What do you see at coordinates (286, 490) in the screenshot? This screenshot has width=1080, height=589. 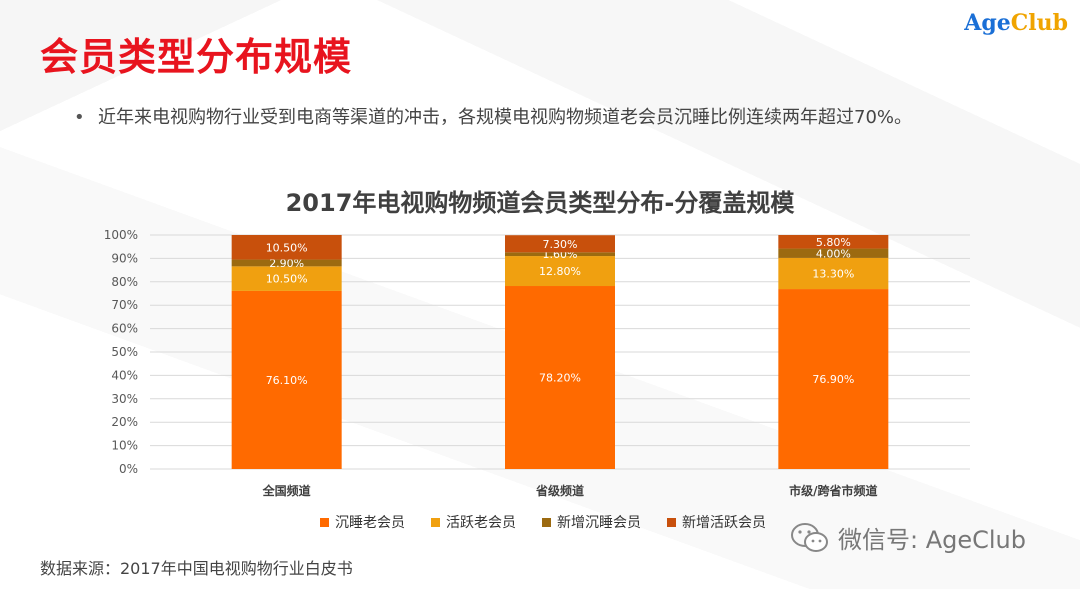 I see `x-tick-label: 全国频道` at bounding box center [286, 490].